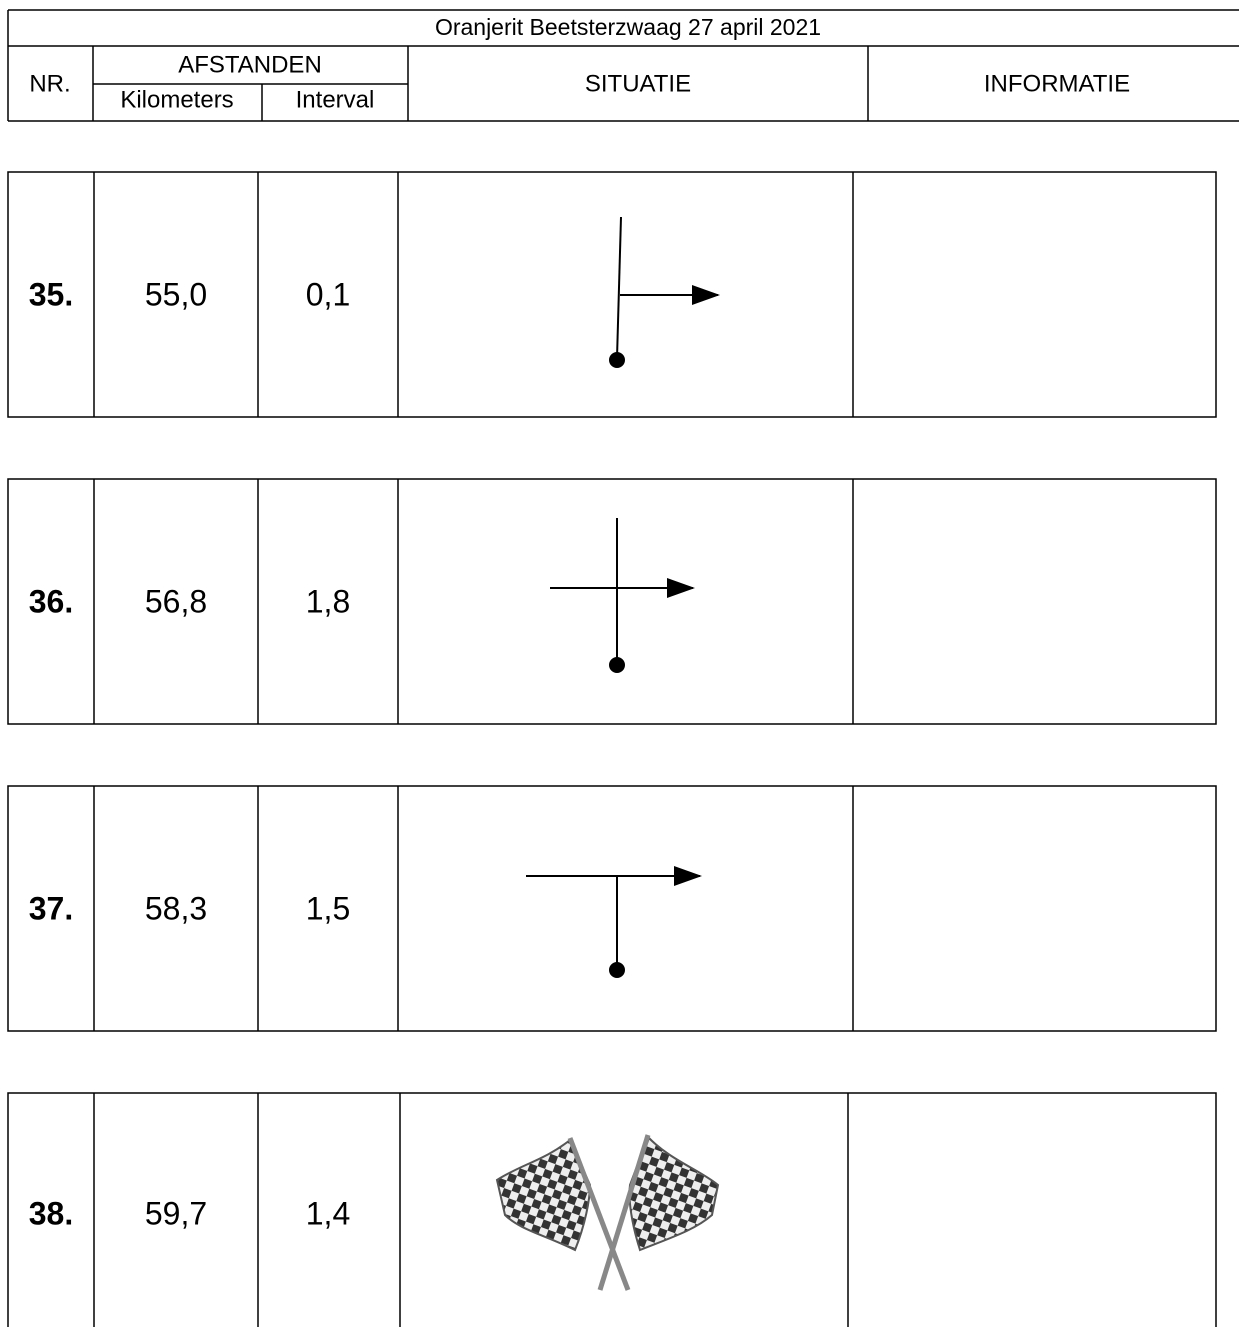 The width and height of the screenshot is (1239, 1327). What do you see at coordinates (176, 601) in the screenshot?
I see `kilometers: 56,8` at bounding box center [176, 601].